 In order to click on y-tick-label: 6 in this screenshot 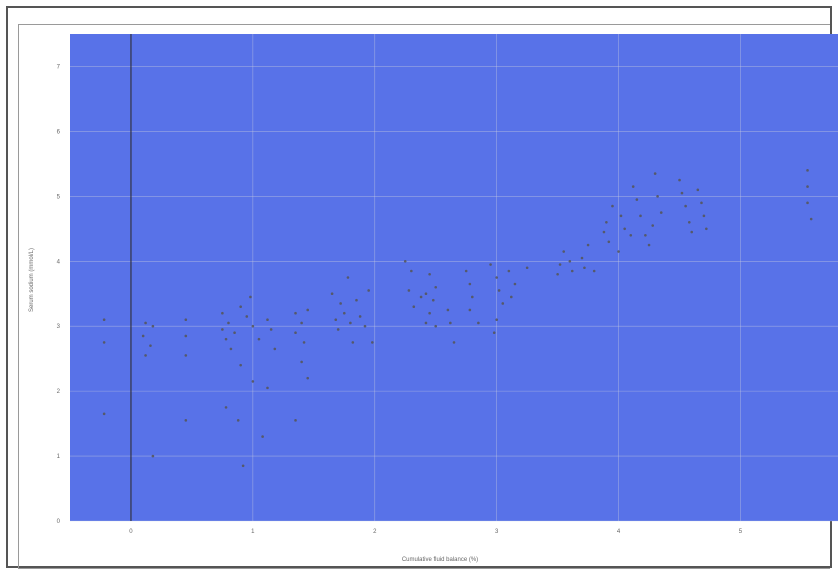, I will do `click(59, 132)`.